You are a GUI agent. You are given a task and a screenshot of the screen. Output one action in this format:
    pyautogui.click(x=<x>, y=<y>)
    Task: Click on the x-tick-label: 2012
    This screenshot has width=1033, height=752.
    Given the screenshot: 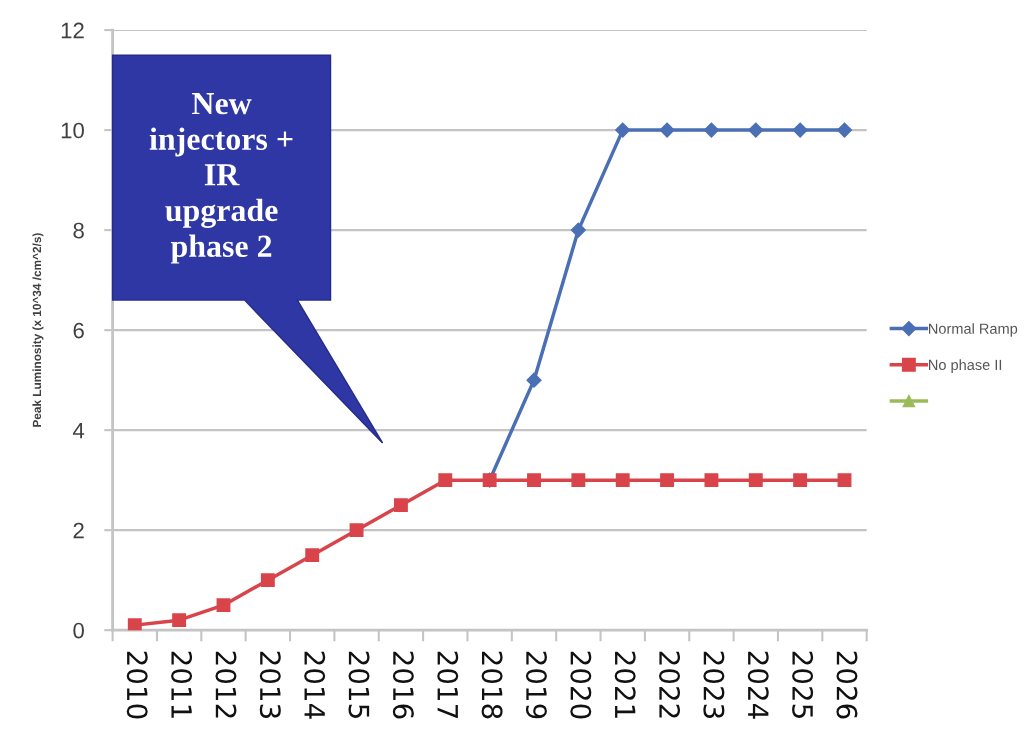 What is the action you would take?
    pyautogui.click(x=226, y=684)
    